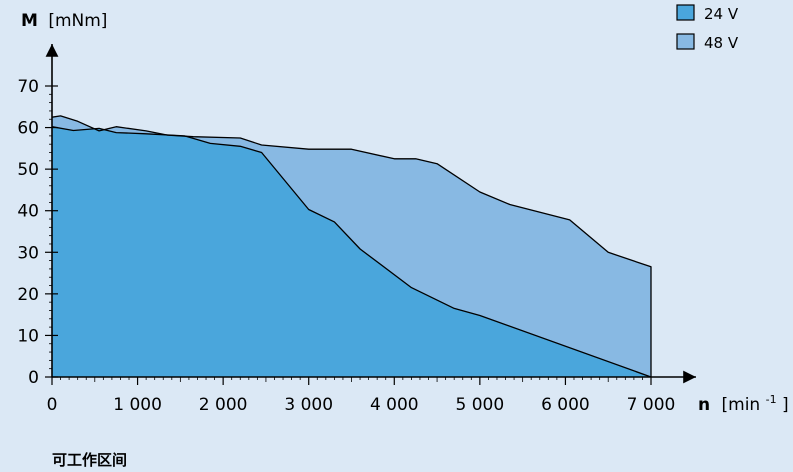 This screenshot has width=793, height=472. I want to click on x-tick-label: 7 000, so click(651, 405).